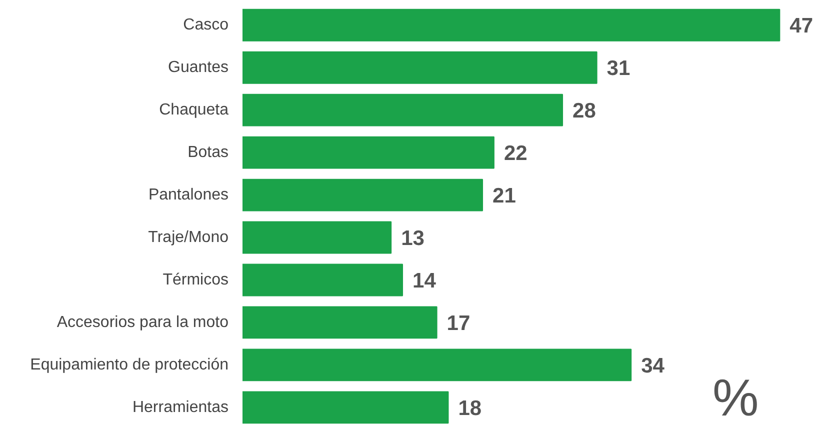  I want to click on data-label: 17, so click(458, 323).